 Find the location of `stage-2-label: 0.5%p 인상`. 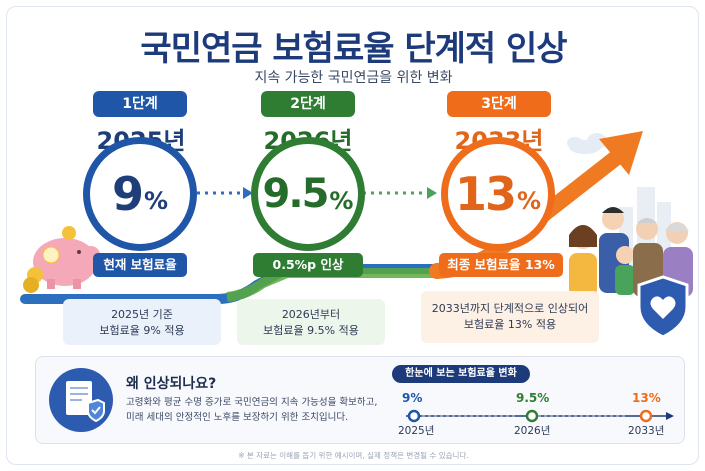

stage-2-label: 0.5%p 인상 is located at coordinates (308, 265).